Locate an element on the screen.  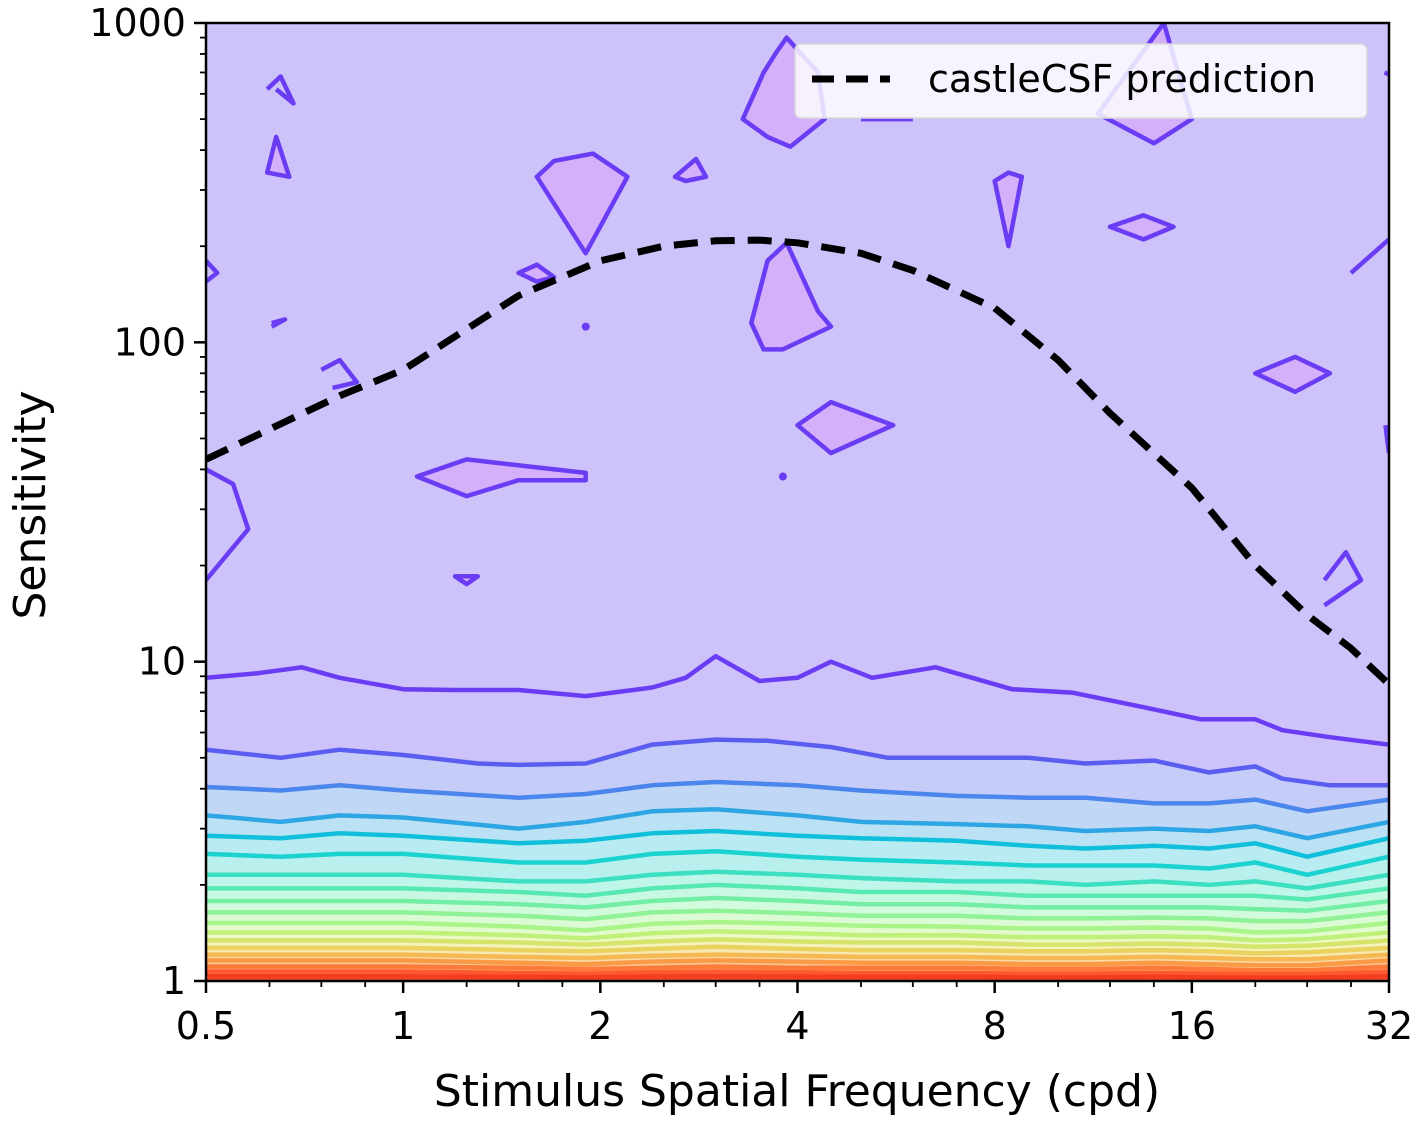
x-tick-label: 4 is located at coordinates (797, 1026).